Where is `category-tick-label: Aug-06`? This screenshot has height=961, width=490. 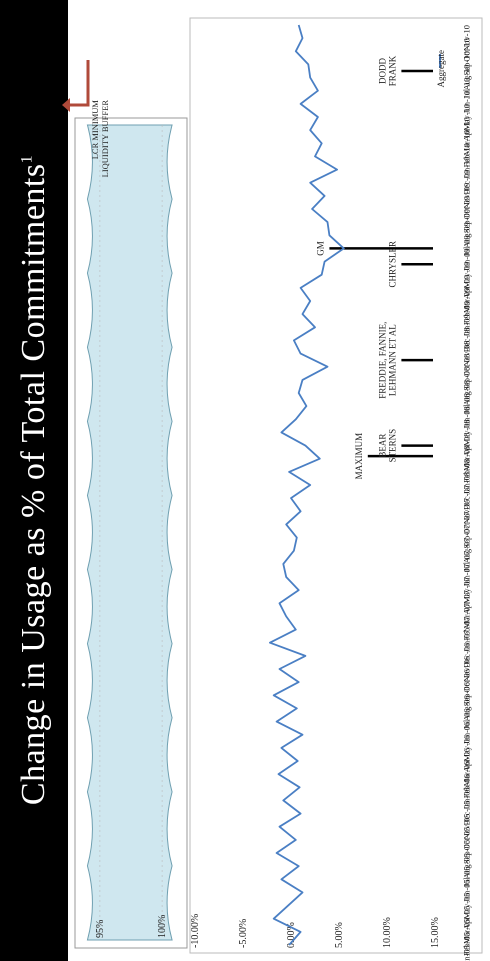
category-tick-label: Aug-06 is located at coordinates (467, 708).